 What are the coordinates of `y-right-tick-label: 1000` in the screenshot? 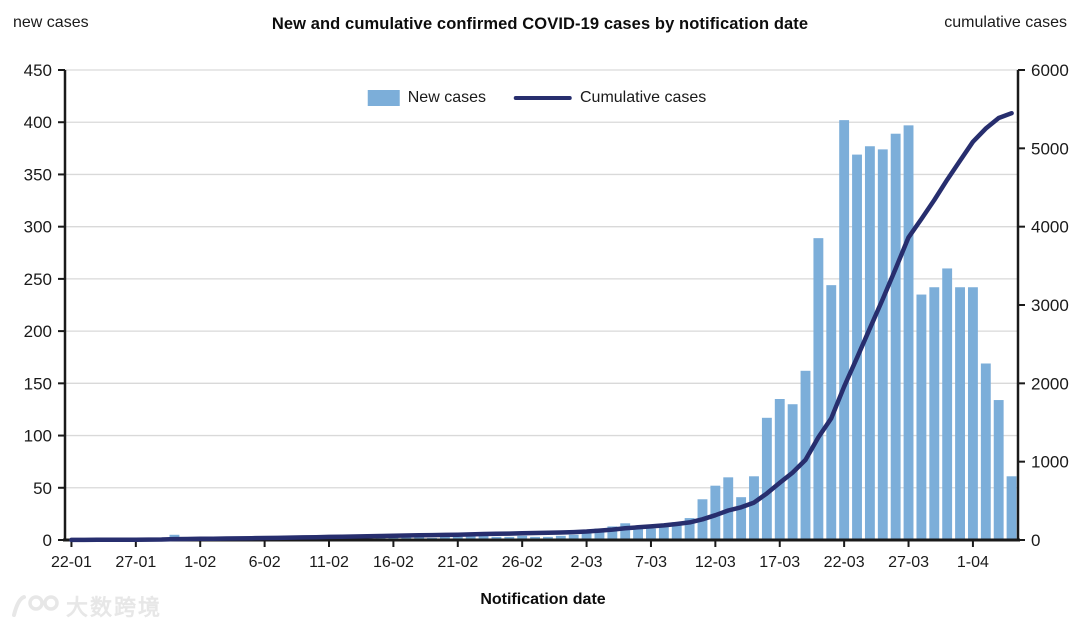 It's located at (1050, 462).